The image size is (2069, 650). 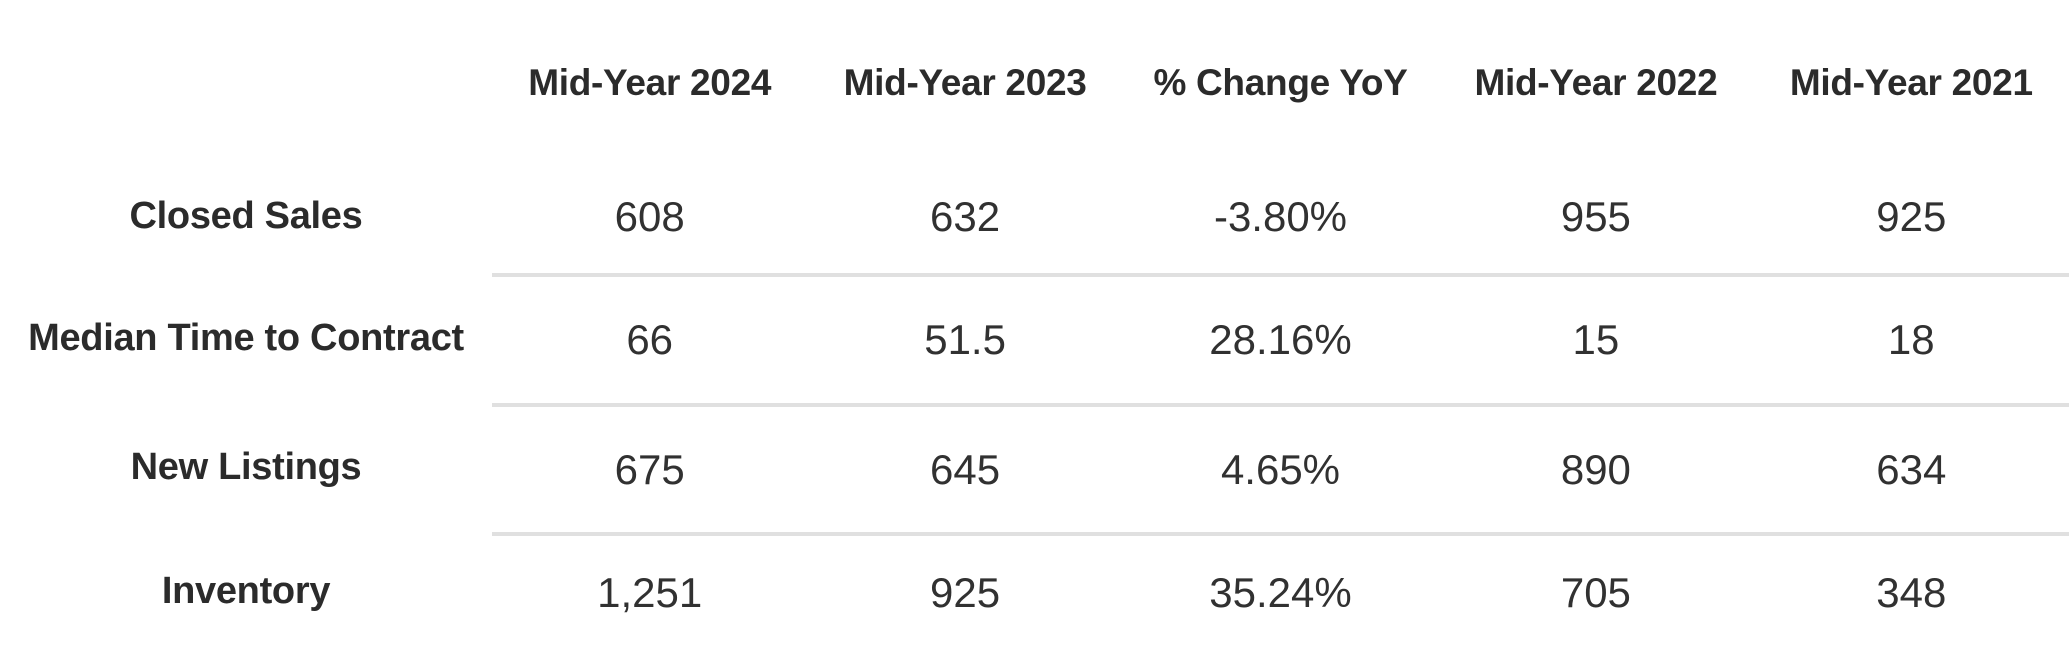 What do you see at coordinates (1596, 591) in the screenshot?
I see `table-cell-inventory-2022: 705` at bounding box center [1596, 591].